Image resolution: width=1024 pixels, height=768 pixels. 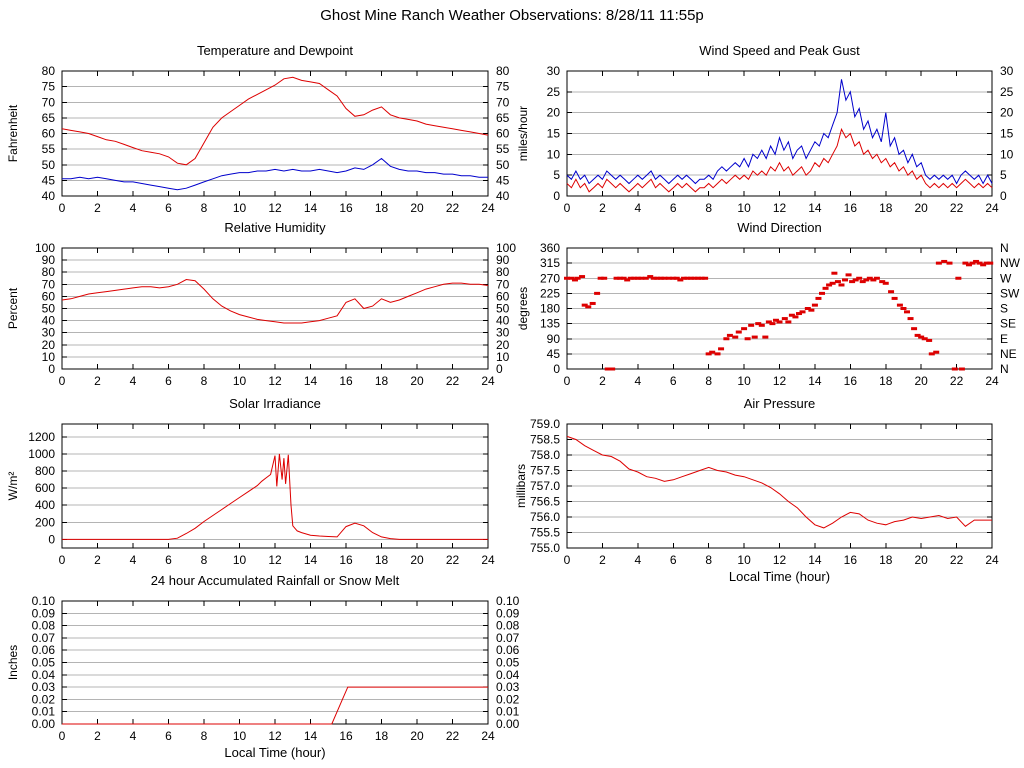 I want to click on y-tick-label: 0.02, so click(x=44, y=699).